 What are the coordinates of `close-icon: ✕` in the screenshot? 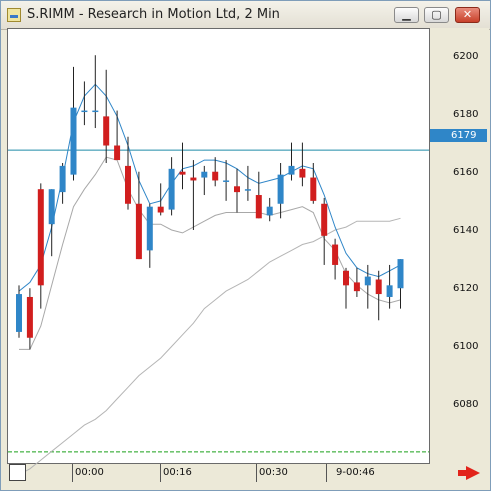 It's located at (467, 14).